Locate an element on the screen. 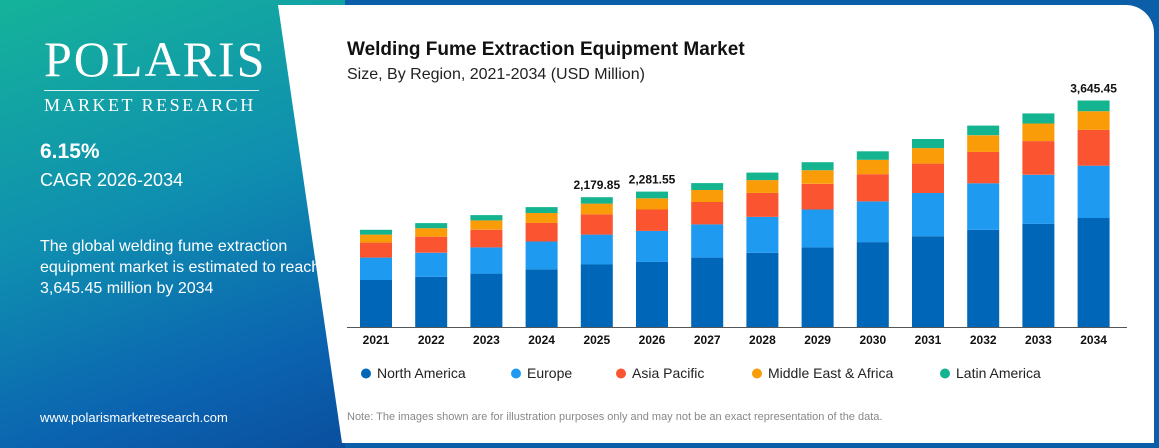 The image size is (1159, 448). bar-2022-asia-pacific is located at coordinates (431, 244).